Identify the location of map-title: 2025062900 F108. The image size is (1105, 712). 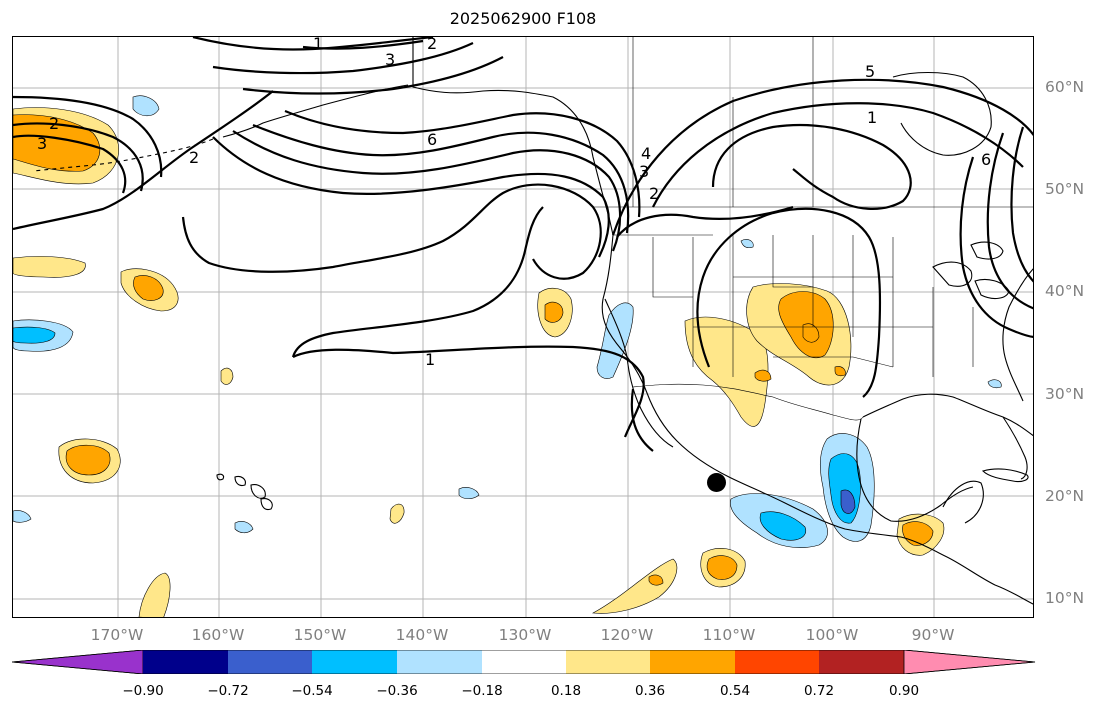
(523, 18).